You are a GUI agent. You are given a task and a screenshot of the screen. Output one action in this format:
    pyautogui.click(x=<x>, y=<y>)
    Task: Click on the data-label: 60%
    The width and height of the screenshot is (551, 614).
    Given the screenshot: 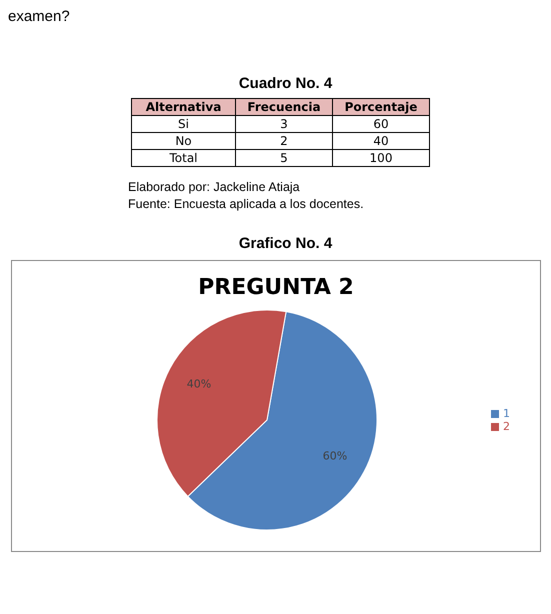 What is the action you would take?
    pyautogui.click(x=335, y=456)
    